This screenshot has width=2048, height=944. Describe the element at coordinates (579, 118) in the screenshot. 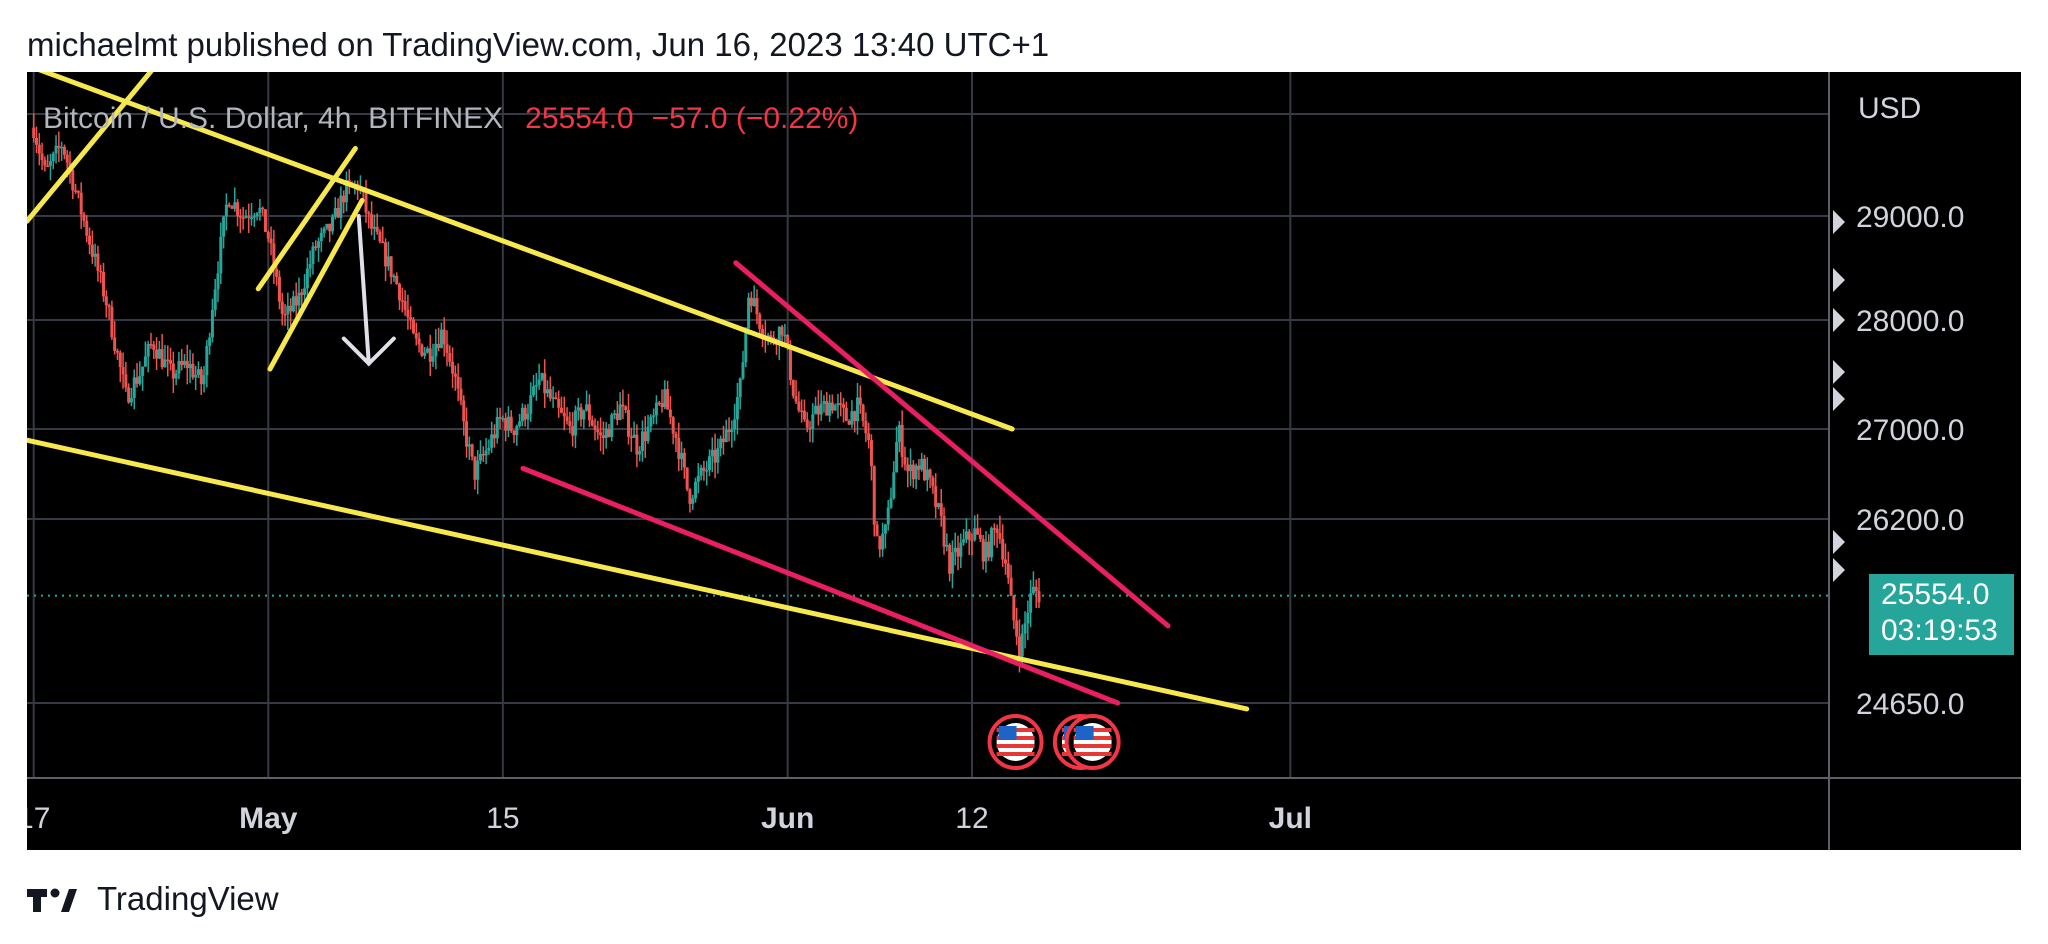

I see `symbol-last-price: 25554.0` at that location.